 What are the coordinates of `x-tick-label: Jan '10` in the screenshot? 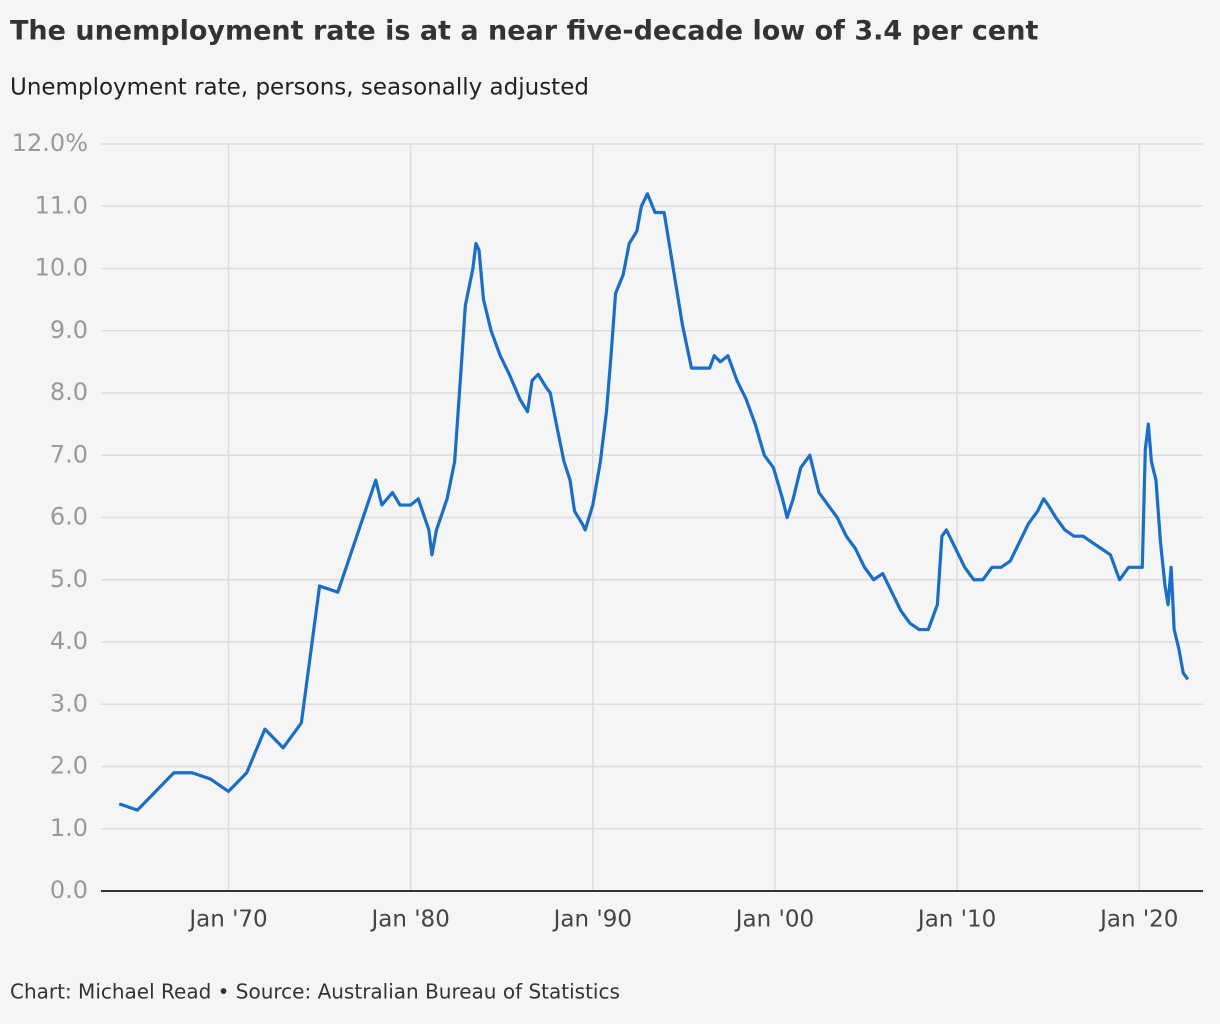 It's located at (956, 920).